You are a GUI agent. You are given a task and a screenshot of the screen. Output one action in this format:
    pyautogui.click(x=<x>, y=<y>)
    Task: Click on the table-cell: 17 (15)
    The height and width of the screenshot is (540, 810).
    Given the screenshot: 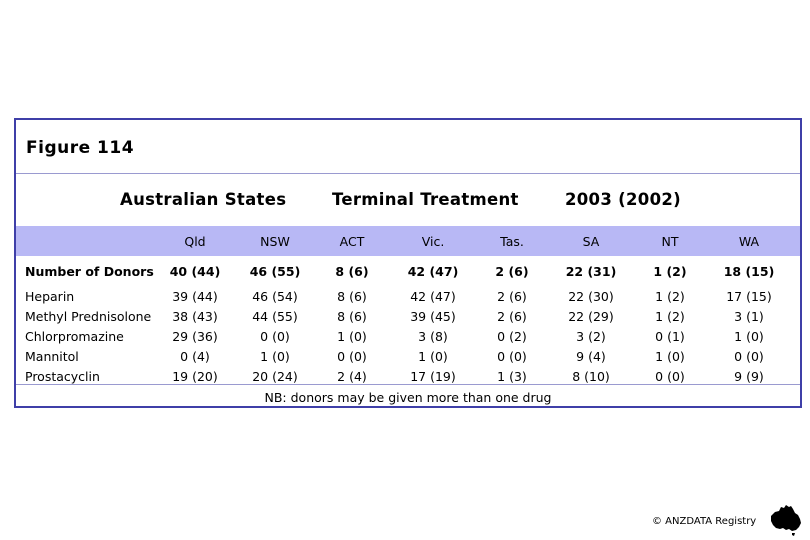 What is the action you would take?
    pyautogui.click(x=749, y=296)
    